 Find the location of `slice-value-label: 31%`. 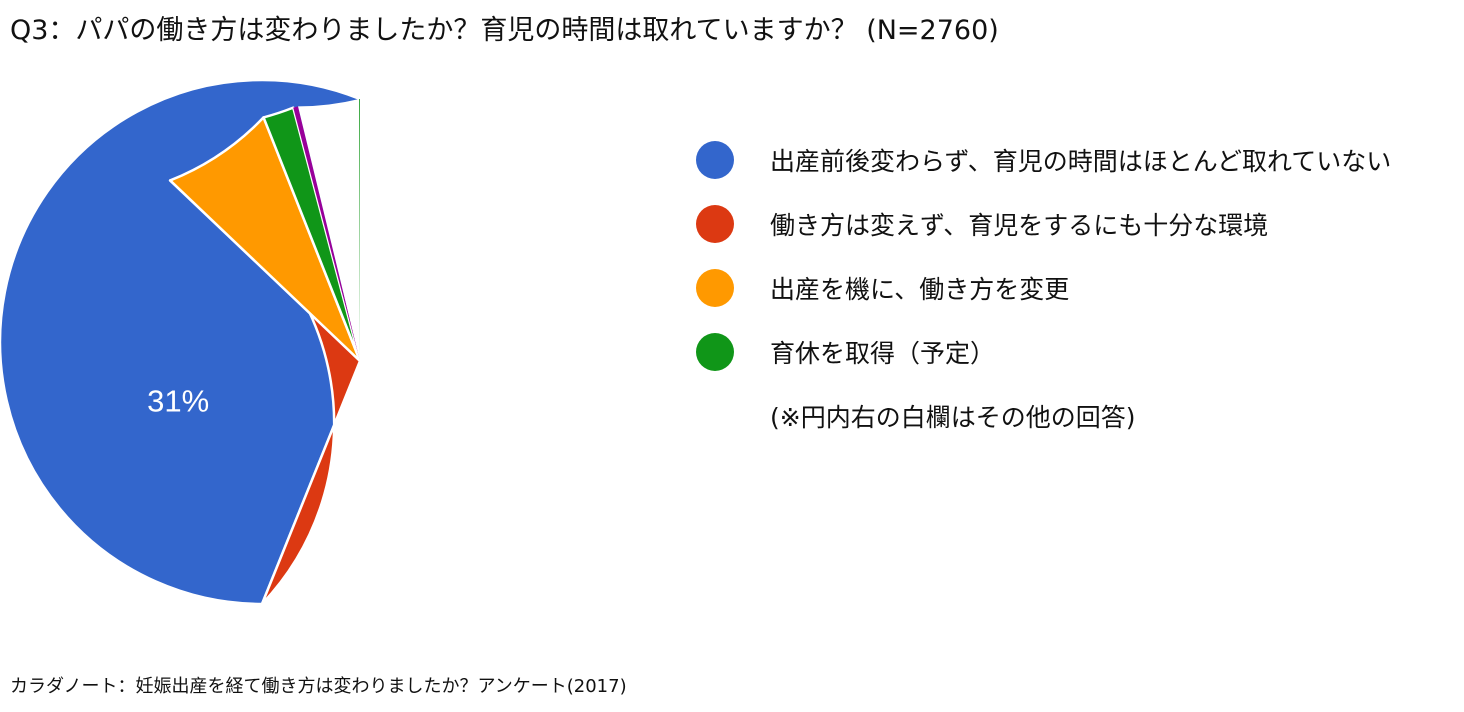

slice-value-label: 31% is located at coordinates (178, 400).